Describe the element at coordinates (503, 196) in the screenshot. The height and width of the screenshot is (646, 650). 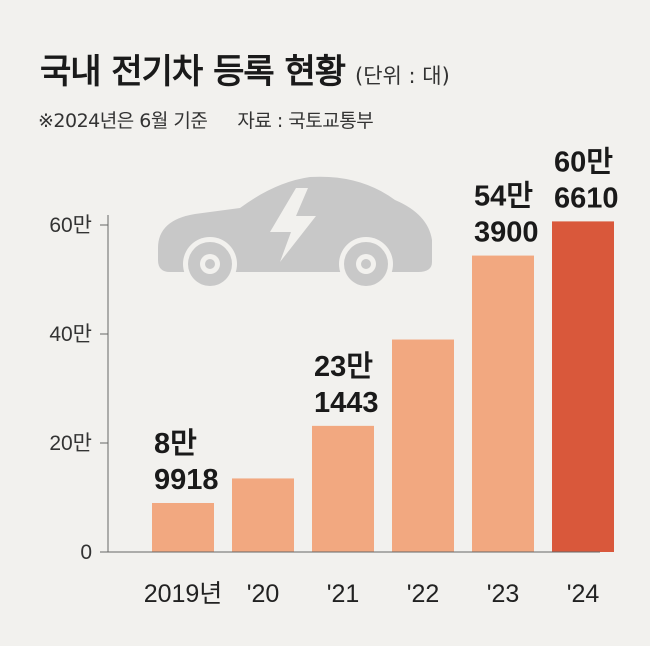
I see `data-label-line1: 54만` at that location.